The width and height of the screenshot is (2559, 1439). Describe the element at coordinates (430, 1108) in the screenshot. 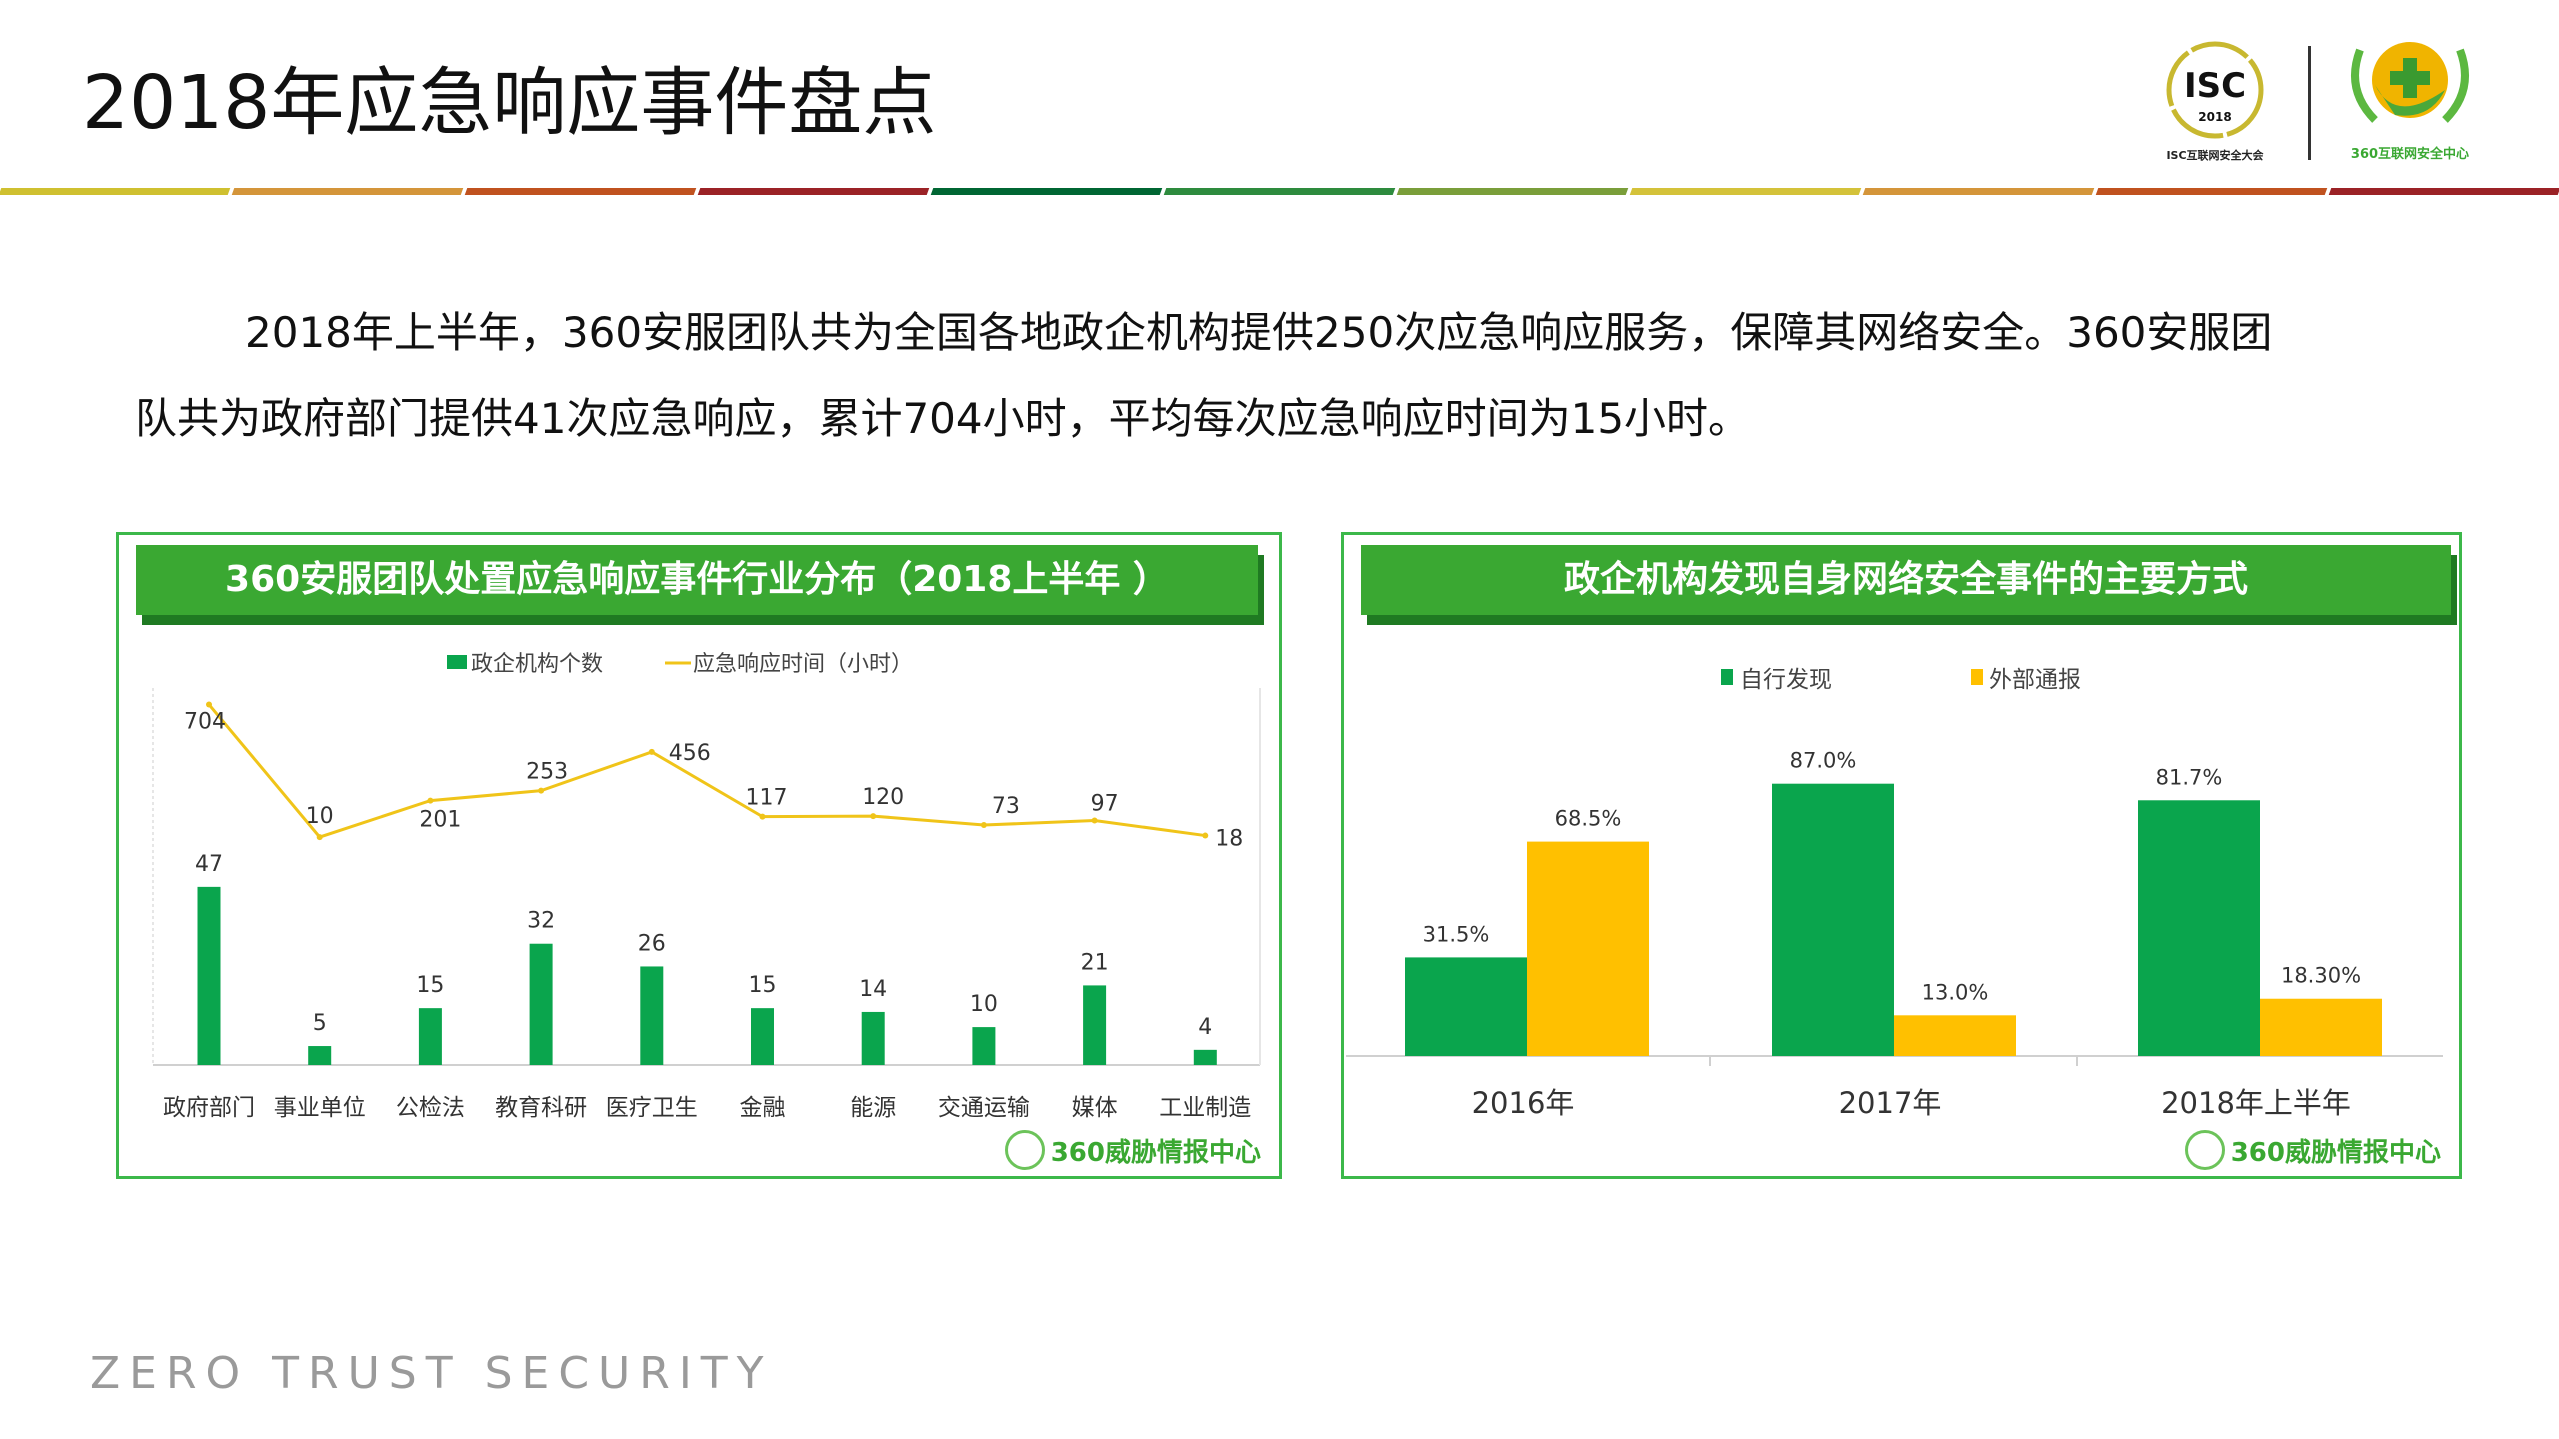

I see `category-label: 公检法` at that location.